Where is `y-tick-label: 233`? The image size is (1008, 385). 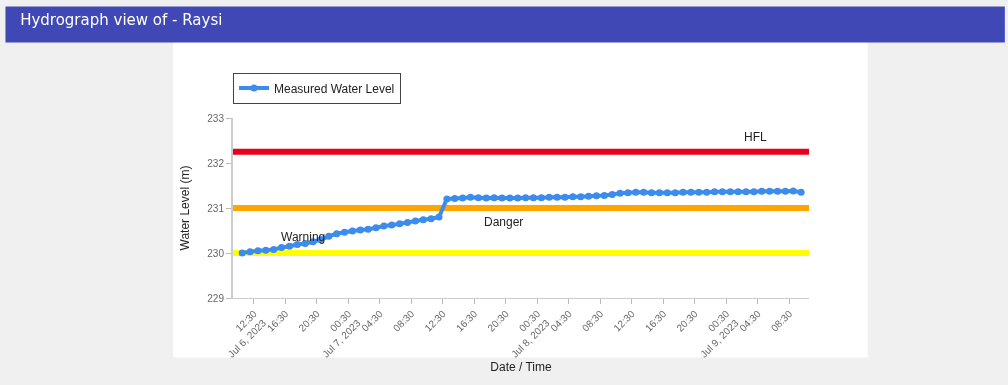 y-tick-label: 233 is located at coordinates (216, 118).